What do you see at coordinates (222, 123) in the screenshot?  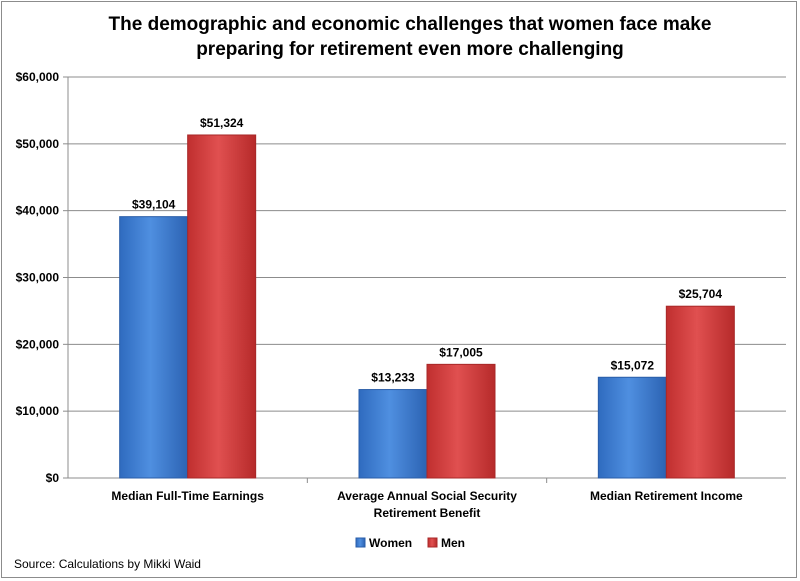 I see `data-label: $51,324` at bounding box center [222, 123].